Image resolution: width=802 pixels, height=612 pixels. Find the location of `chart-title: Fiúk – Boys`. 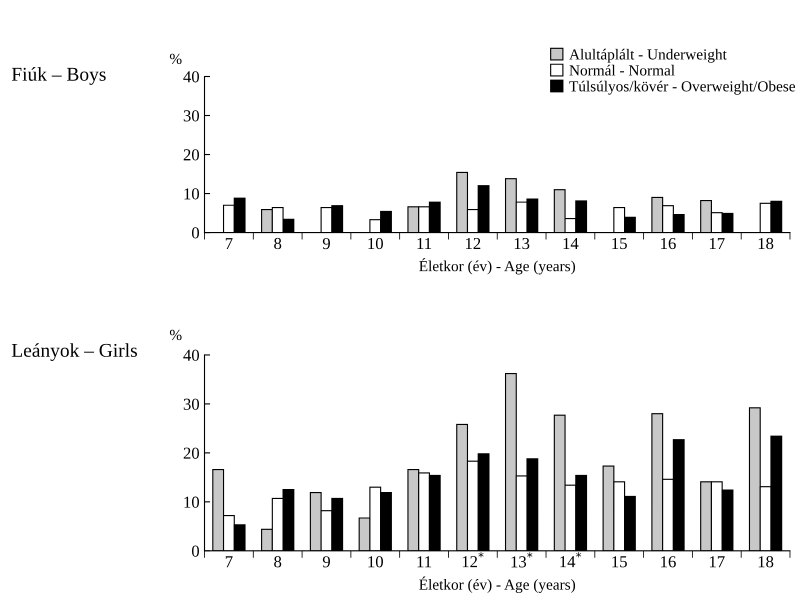

chart-title: Fiúk – Boys is located at coordinates (59, 76).